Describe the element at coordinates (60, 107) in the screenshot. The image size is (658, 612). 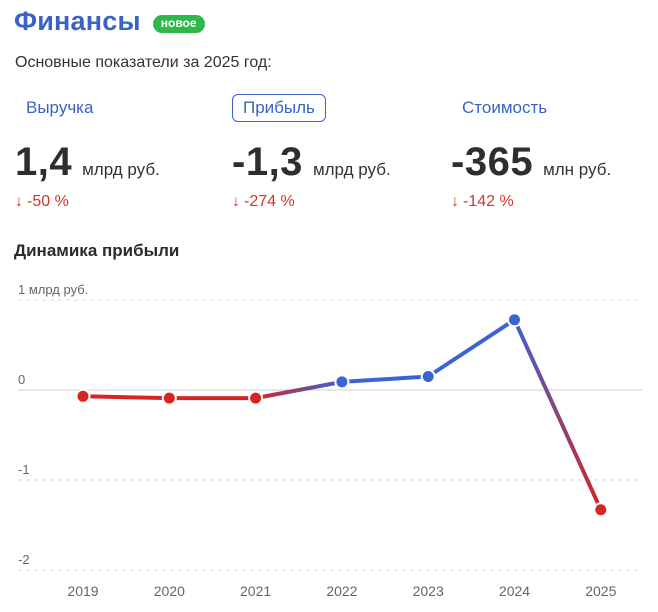
I see `tab-revenue: Выручка` at that location.